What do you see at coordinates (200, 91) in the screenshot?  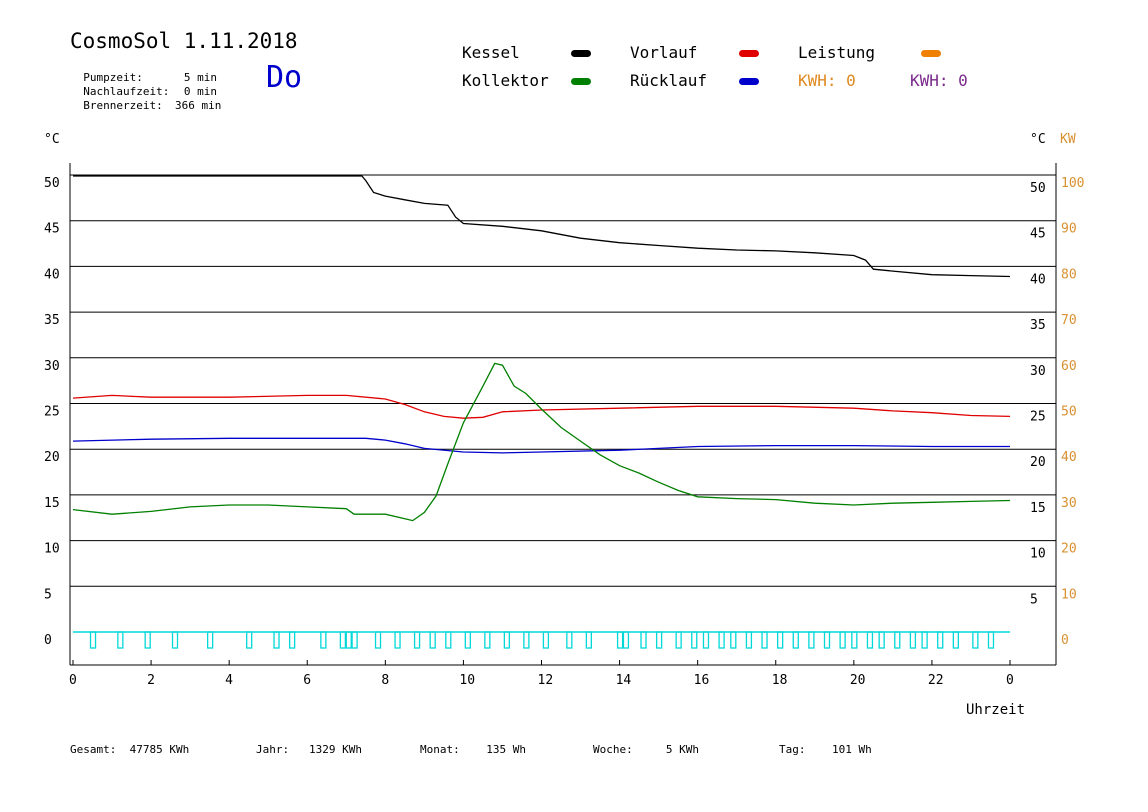 I see `stat-value: 0 min` at bounding box center [200, 91].